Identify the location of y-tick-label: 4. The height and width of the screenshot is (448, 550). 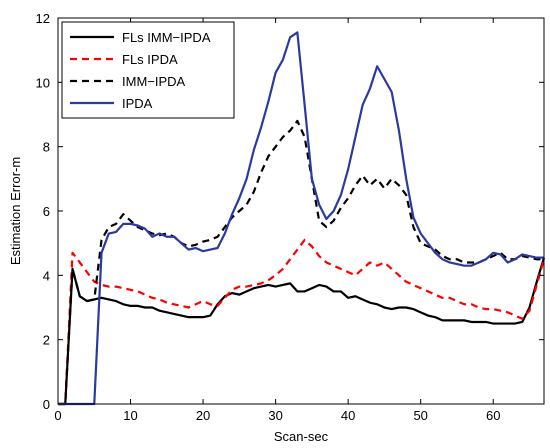
(46, 275).